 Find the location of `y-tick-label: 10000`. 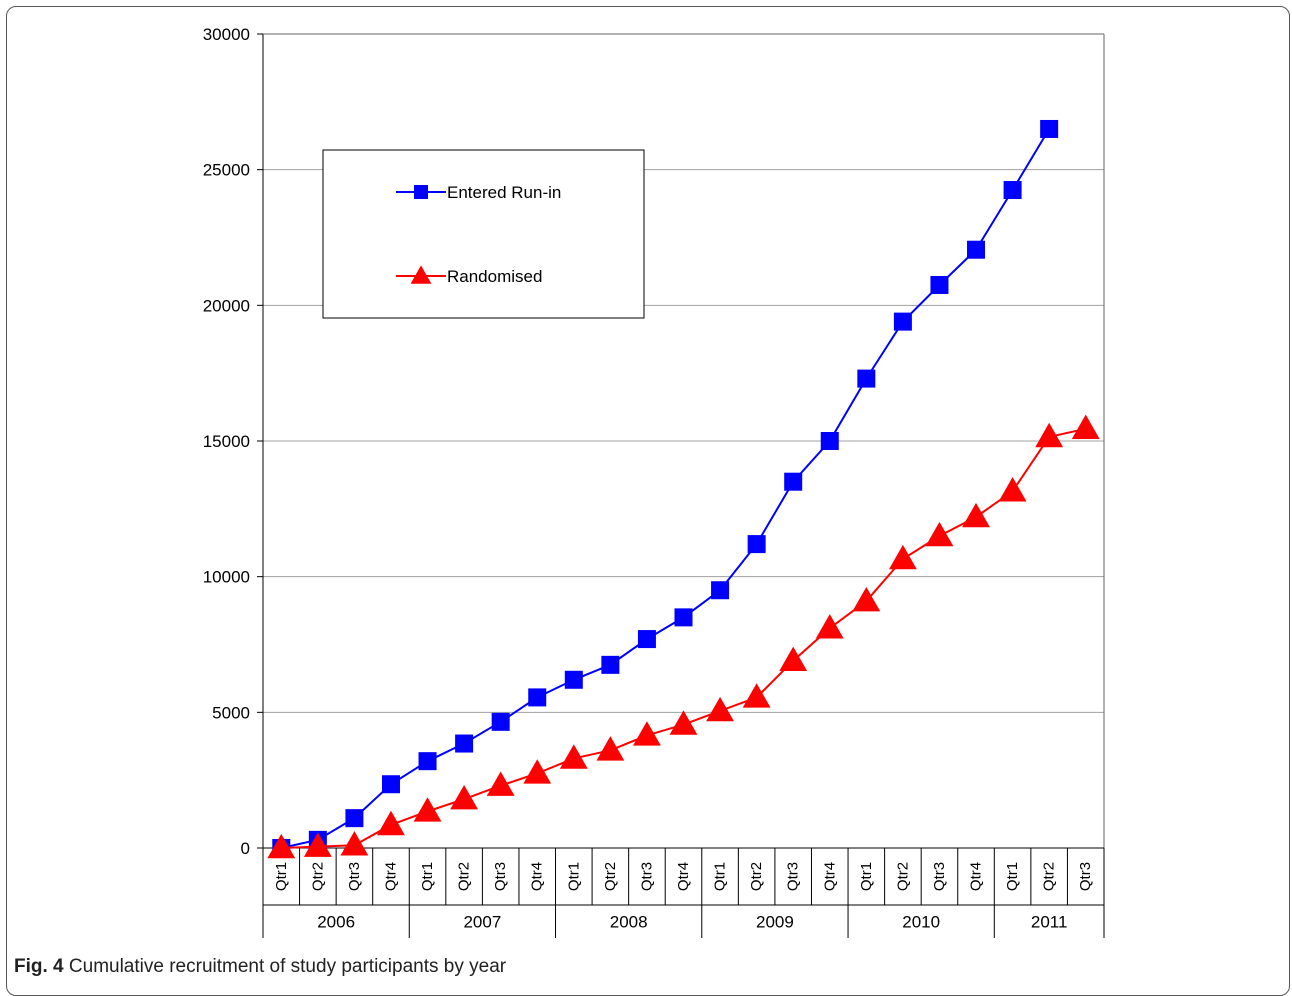

y-tick-label: 10000 is located at coordinates (226, 577).